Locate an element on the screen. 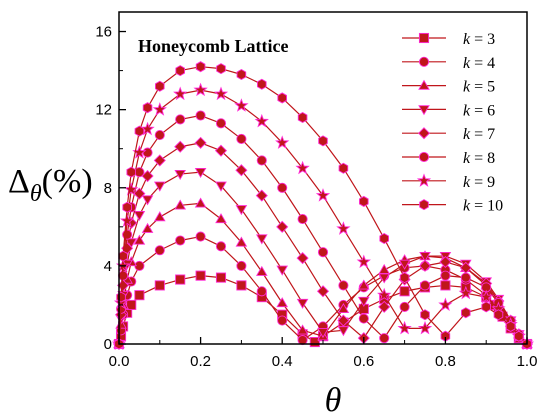 The width and height of the screenshot is (550, 418). x-tick-label: 1.0 is located at coordinates (527, 361).